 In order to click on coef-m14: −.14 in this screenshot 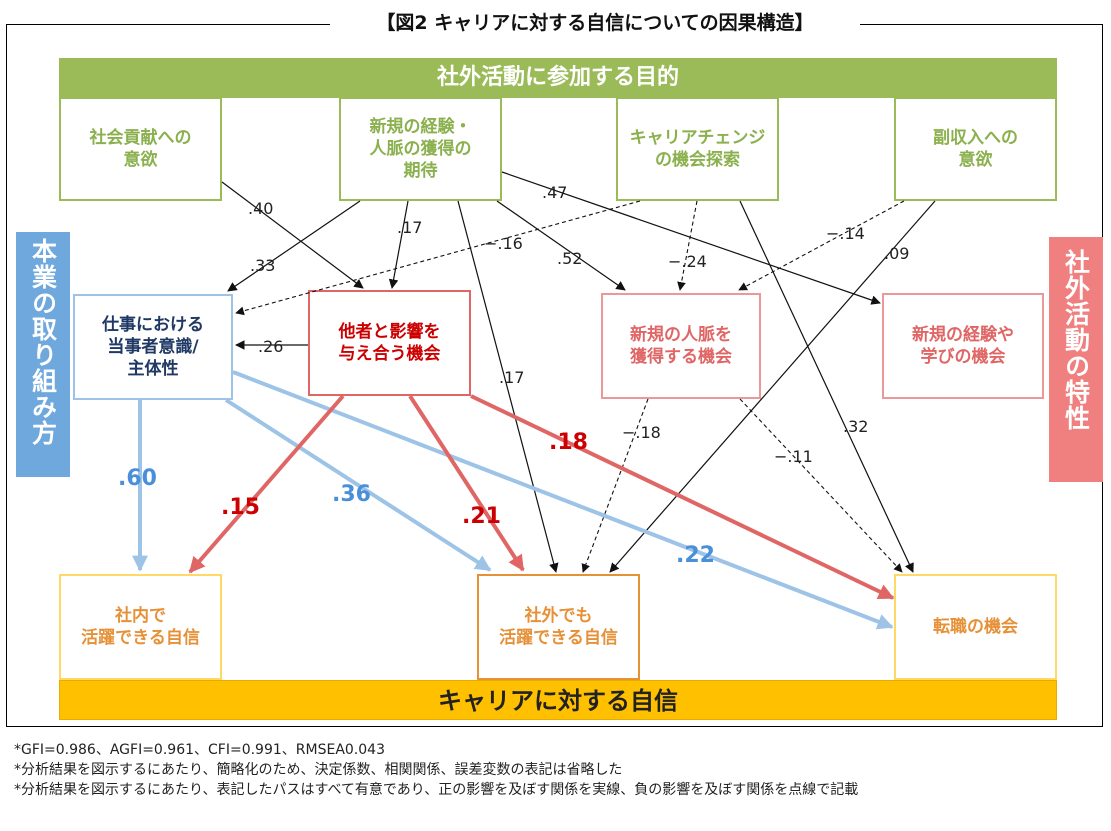, I will do `click(845, 233)`.